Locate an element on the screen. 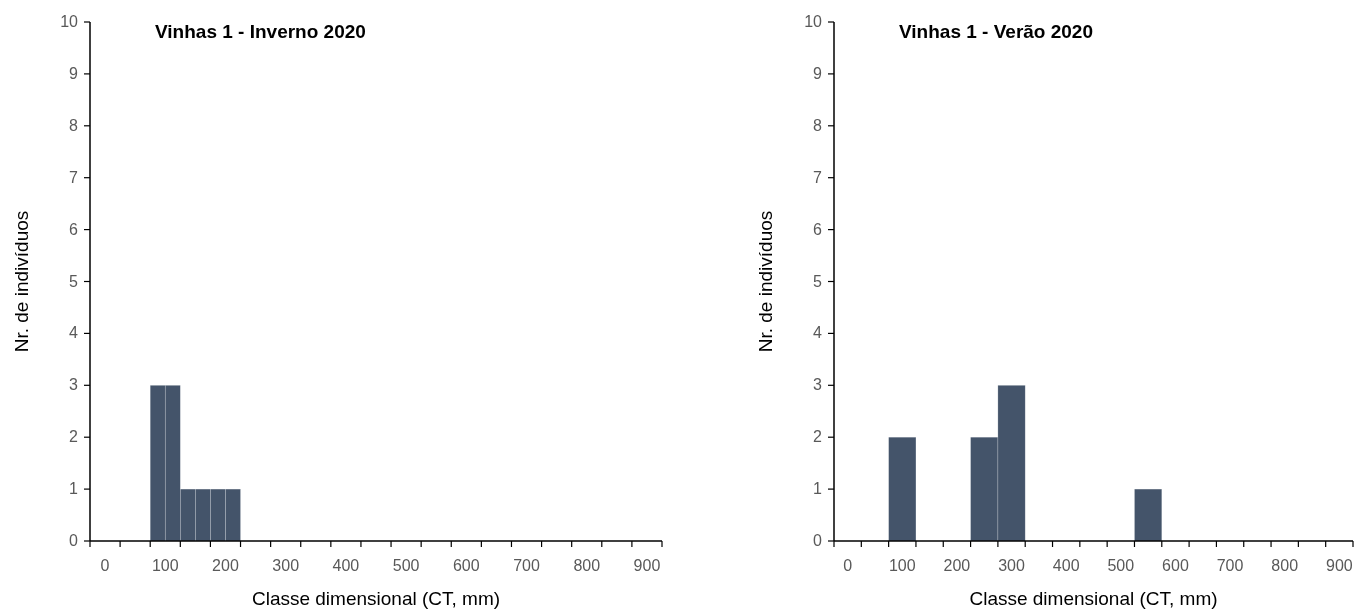 Image resolution: width=1365 pixels, height=616 pixels. chart-title: Vinhas 1 - Inverno 2020 is located at coordinates (260, 31).